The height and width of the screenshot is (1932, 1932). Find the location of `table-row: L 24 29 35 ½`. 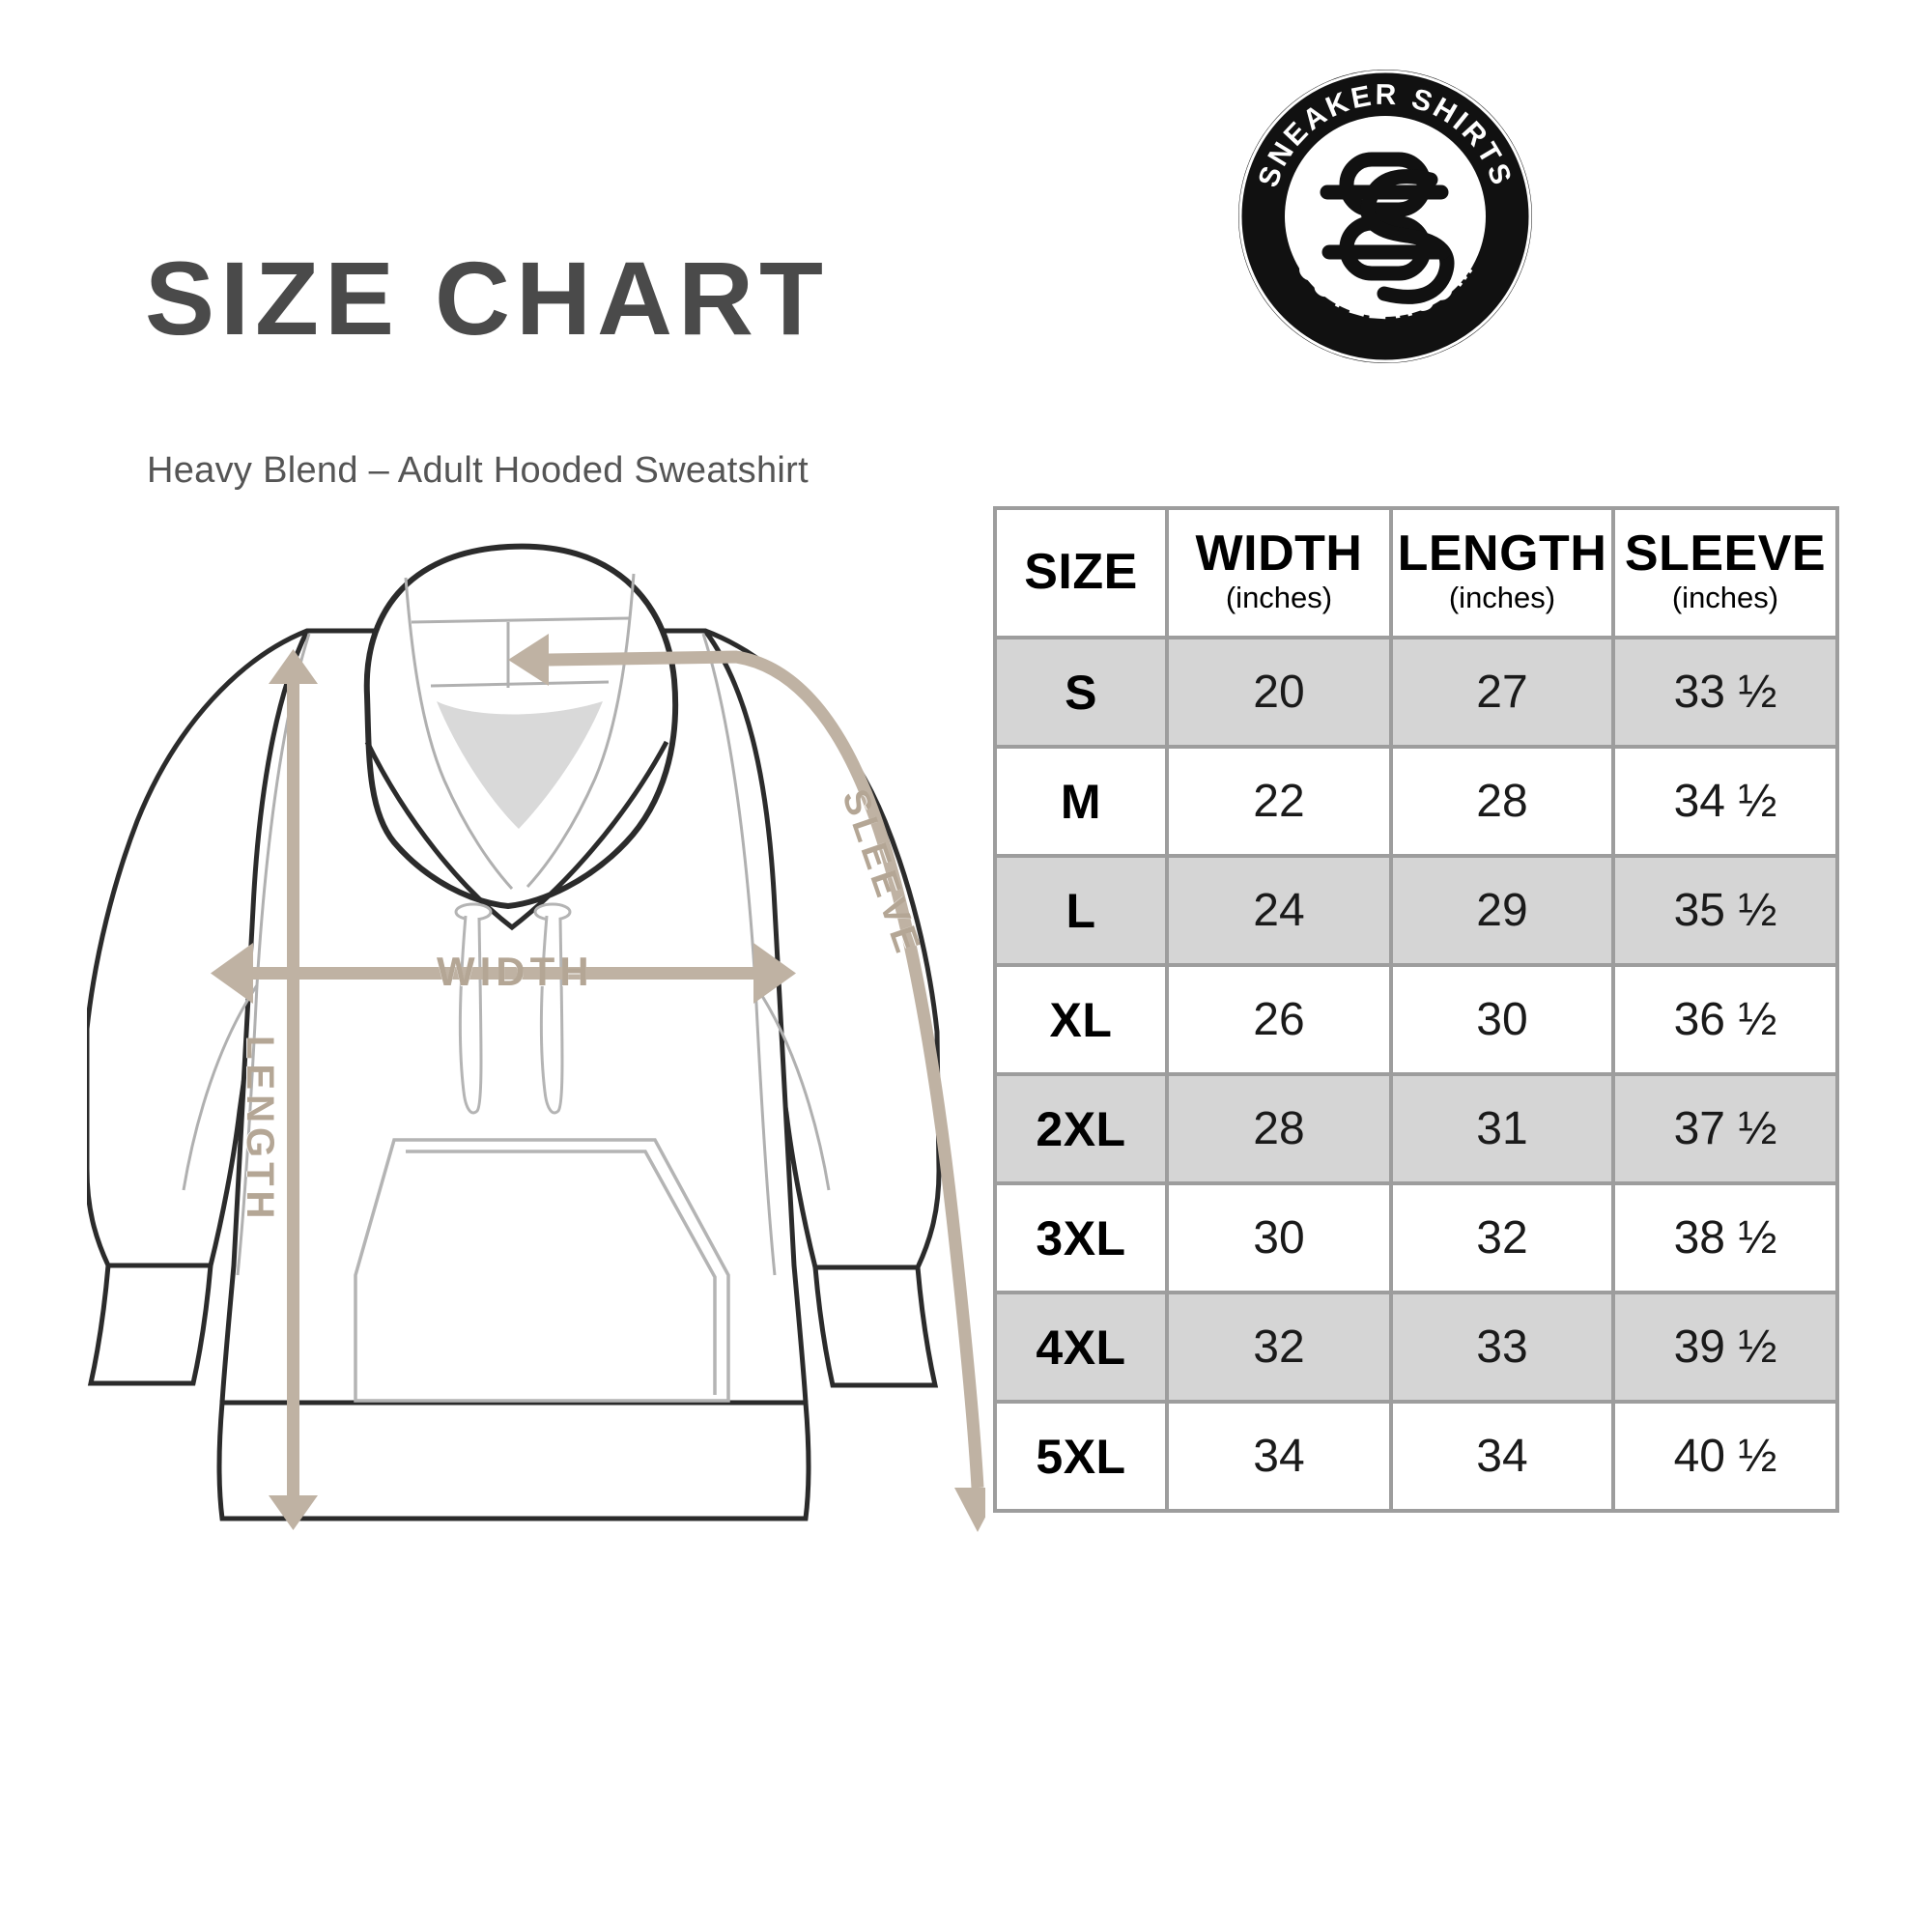

table-row: L 24 29 35 ½ is located at coordinates (1416, 910).